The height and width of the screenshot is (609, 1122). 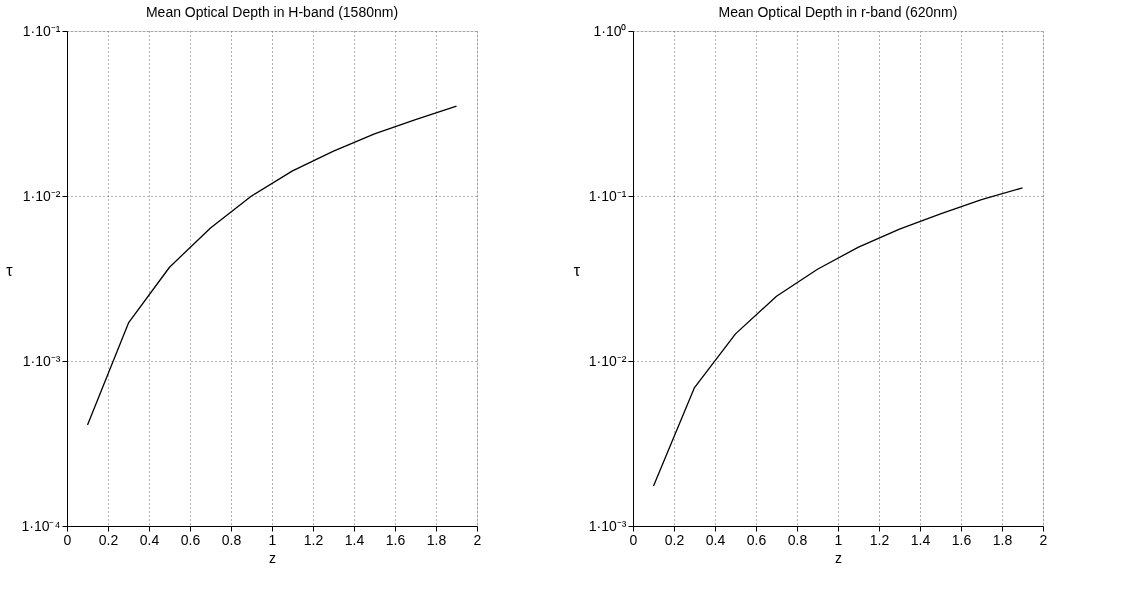 What do you see at coordinates (610, 30) in the screenshot?
I see `y-tick-label: 1·10⁰` at bounding box center [610, 30].